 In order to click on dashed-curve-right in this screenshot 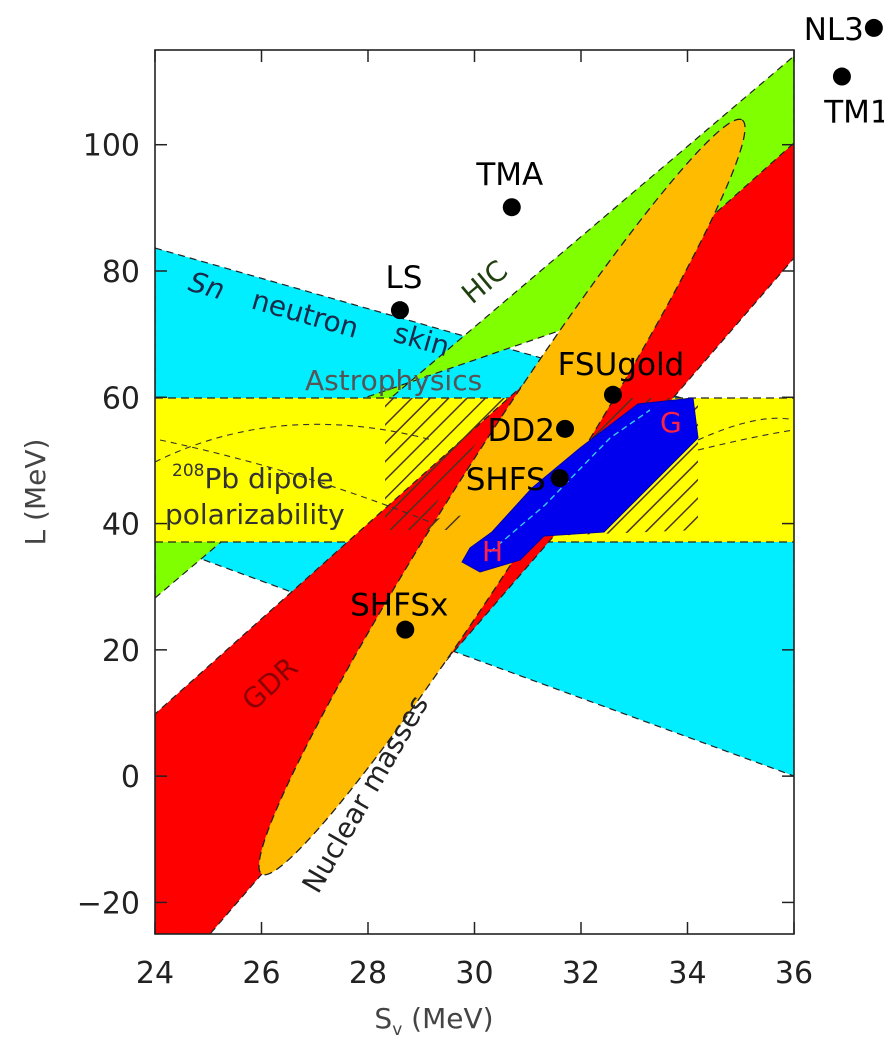, I will do `click(745, 429)`.